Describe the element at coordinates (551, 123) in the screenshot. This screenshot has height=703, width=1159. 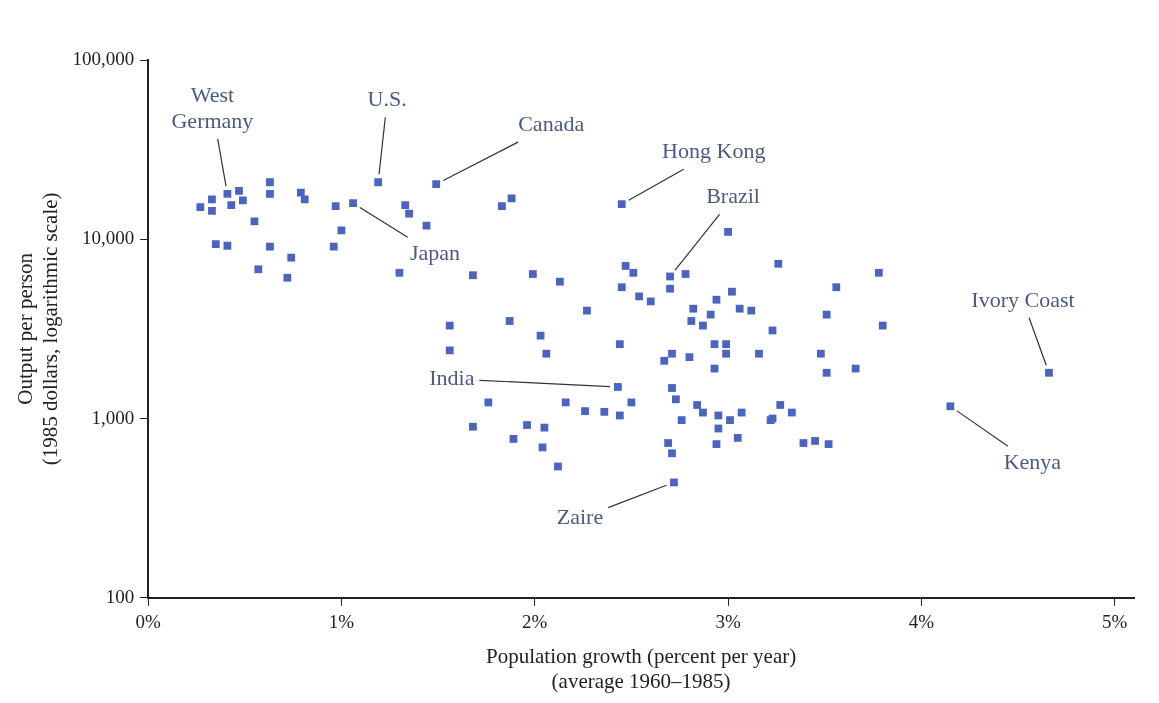
I see `annotation: Canada` at that location.